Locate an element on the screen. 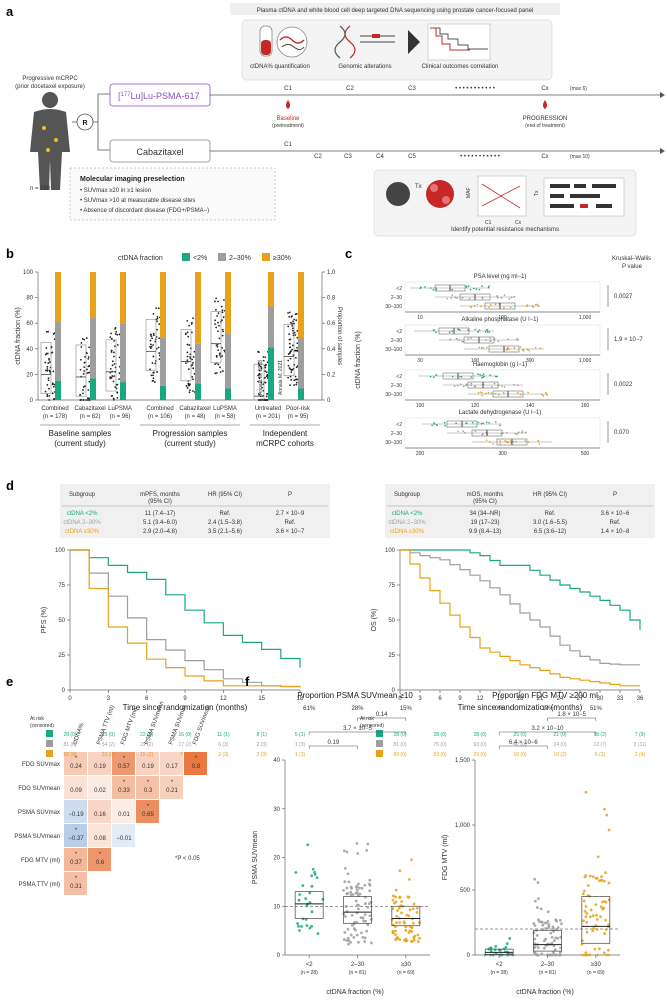 The width and height of the screenshot is (667, 1000). os-table-cell: Ref. is located at coordinates (549, 514).